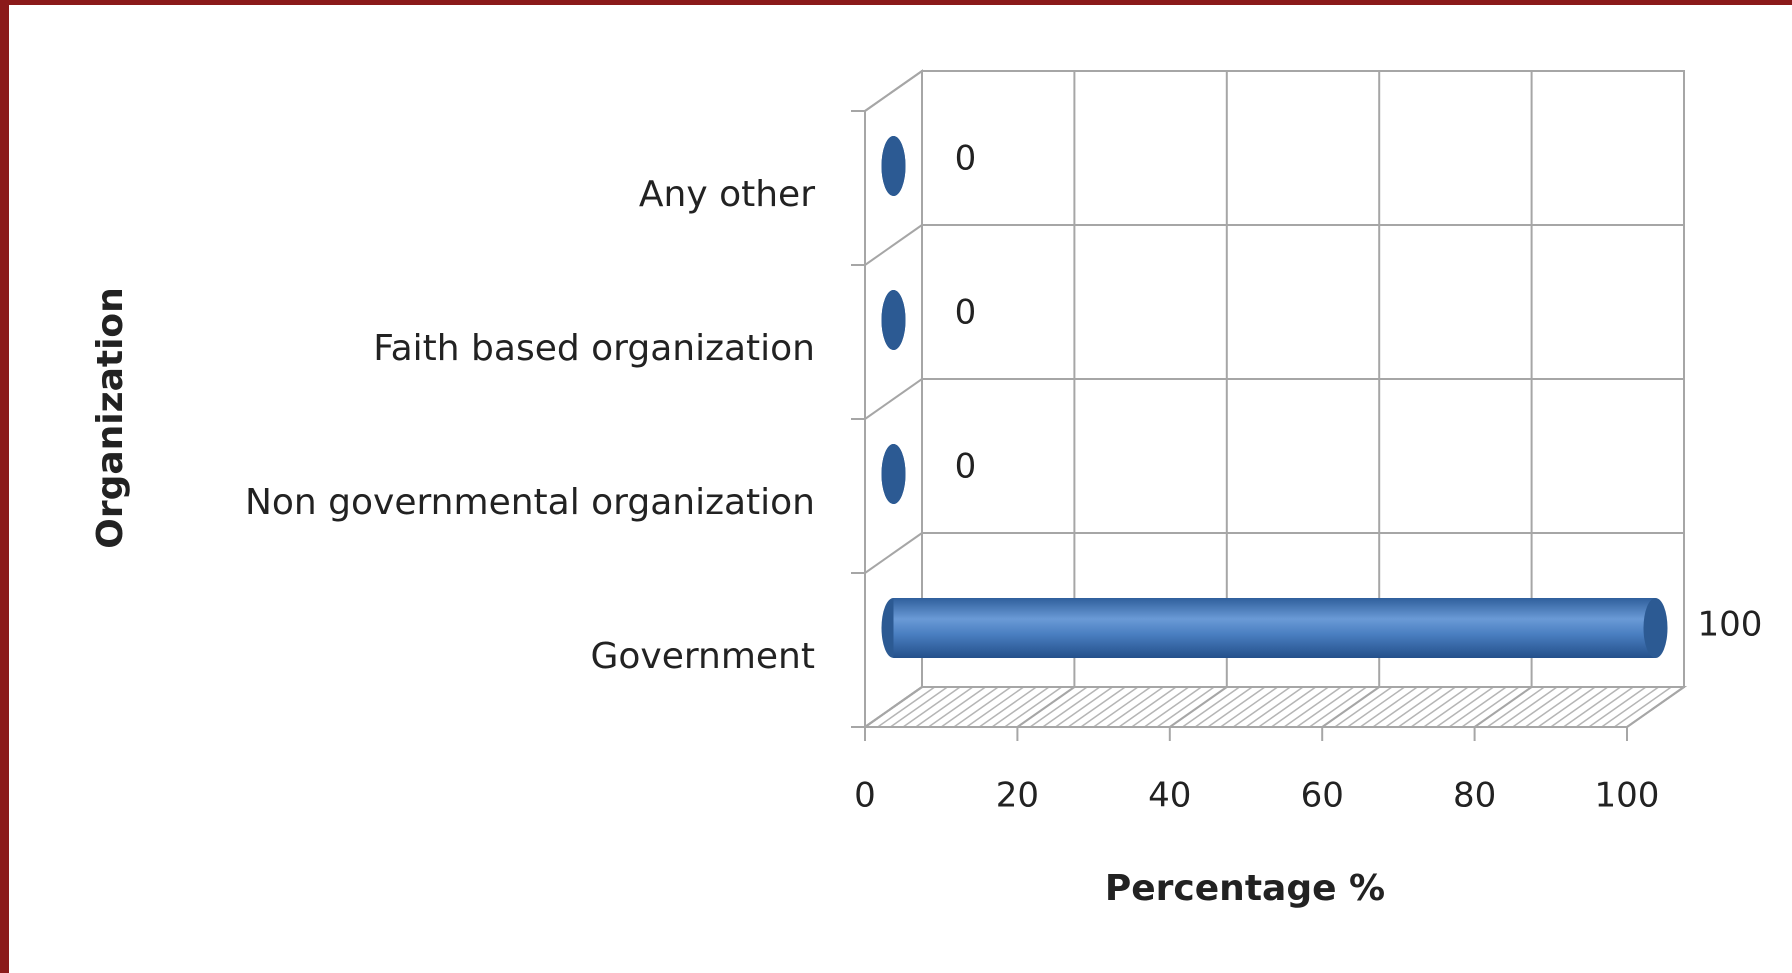 The width and height of the screenshot is (1792, 973). What do you see at coordinates (727, 194) in the screenshot?
I see `y-tick-label: Any other` at bounding box center [727, 194].